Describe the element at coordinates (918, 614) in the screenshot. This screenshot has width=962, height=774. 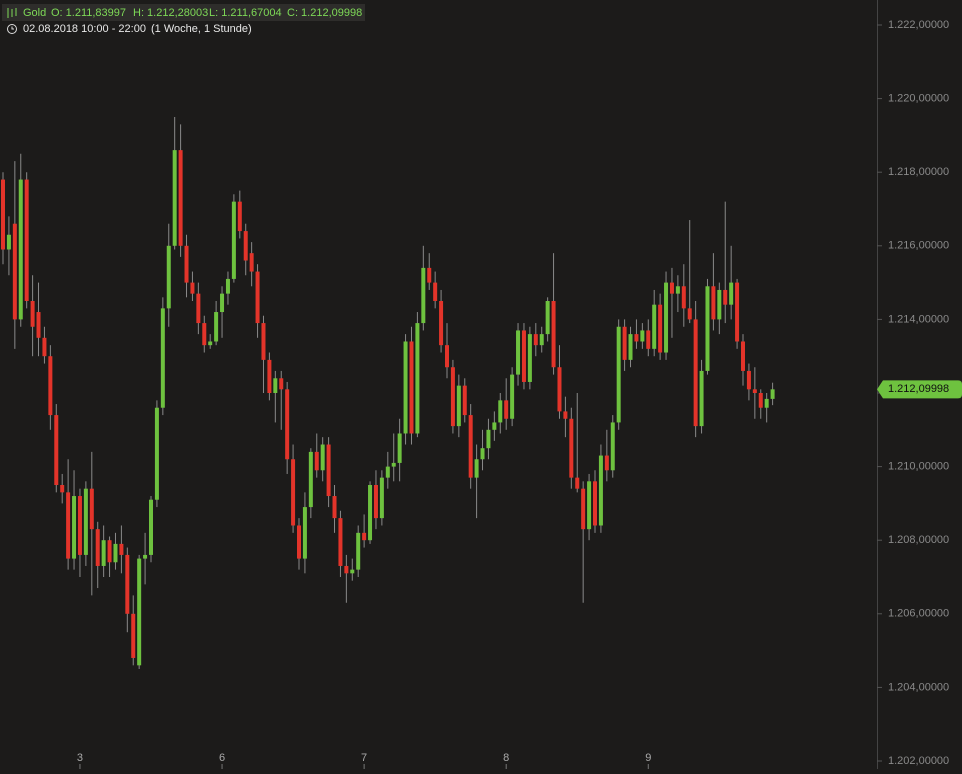
I see `y-tick-label: 1.206,00000` at that location.